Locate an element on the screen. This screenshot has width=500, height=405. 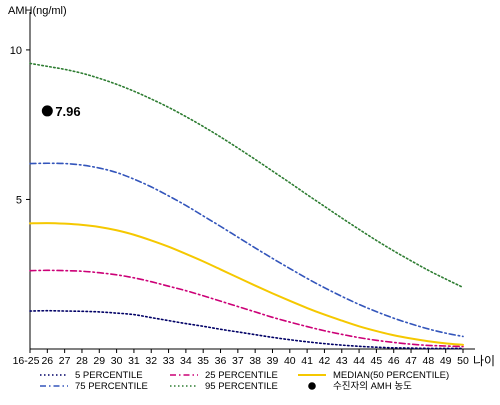
legend-label-3: MEDIAN(50 PERCENTILE) is located at coordinates (391, 375).